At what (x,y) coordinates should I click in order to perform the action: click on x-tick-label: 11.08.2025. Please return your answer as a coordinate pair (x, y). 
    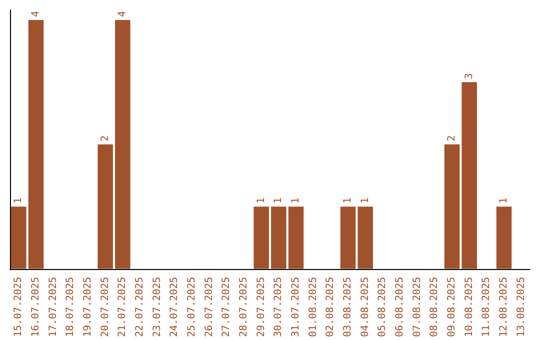
    Looking at the image, I should click on (486, 307).